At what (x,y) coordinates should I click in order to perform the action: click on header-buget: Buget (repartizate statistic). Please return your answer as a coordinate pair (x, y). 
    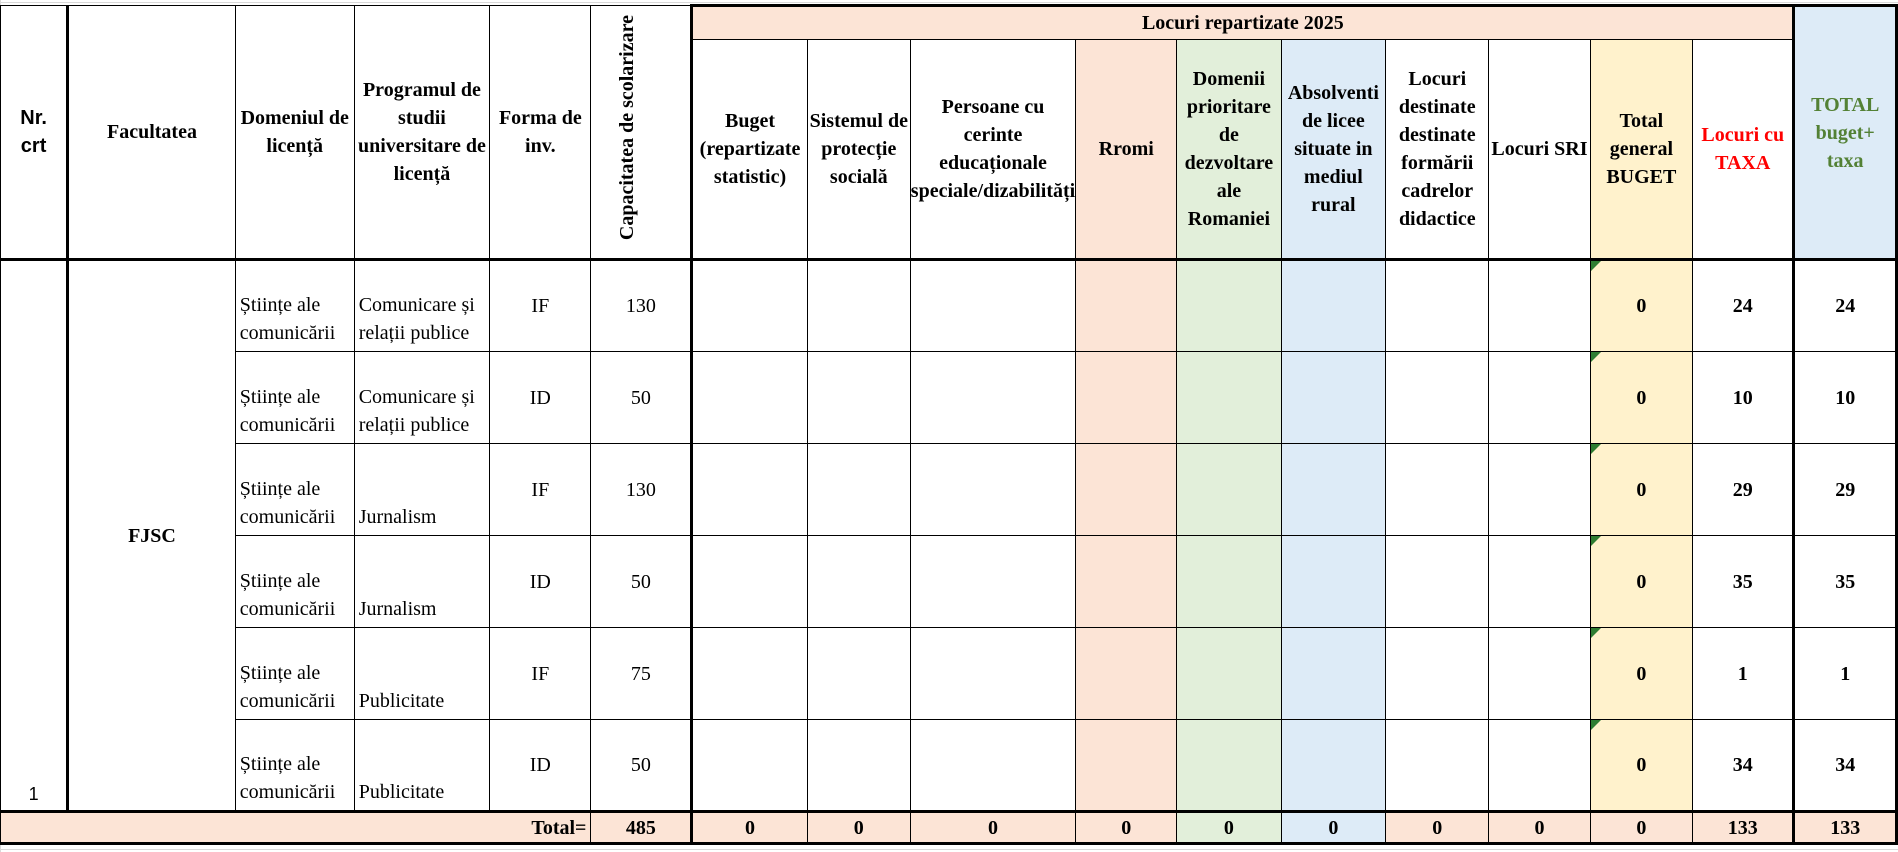
    Looking at the image, I should click on (749, 150).